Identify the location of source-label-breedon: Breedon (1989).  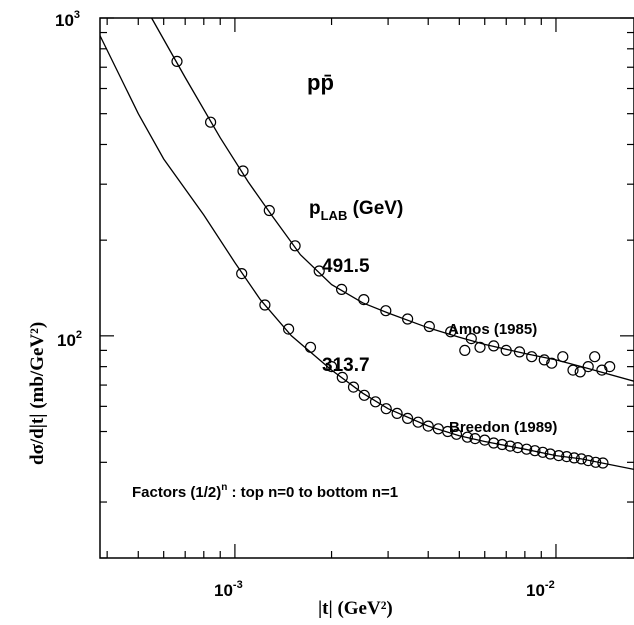
(503, 427).